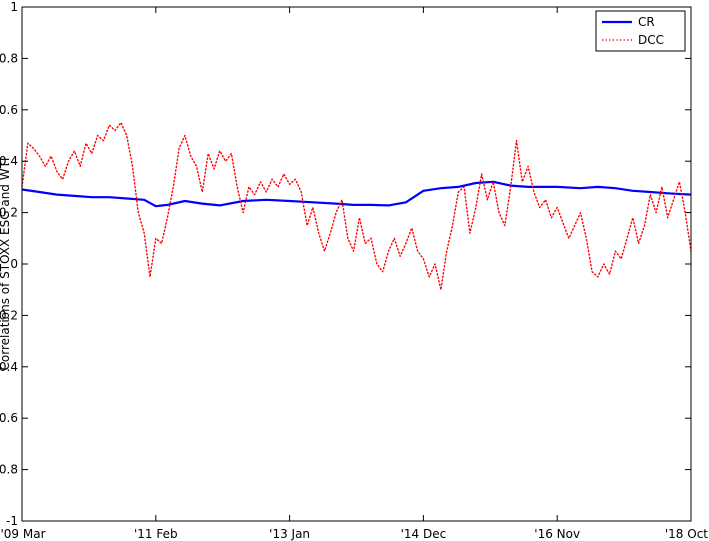 The height and width of the screenshot is (541, 709). Describe the element at coordinates (9, 161) in the screenshot. I see `y-tick-label: 0.4` at that location.